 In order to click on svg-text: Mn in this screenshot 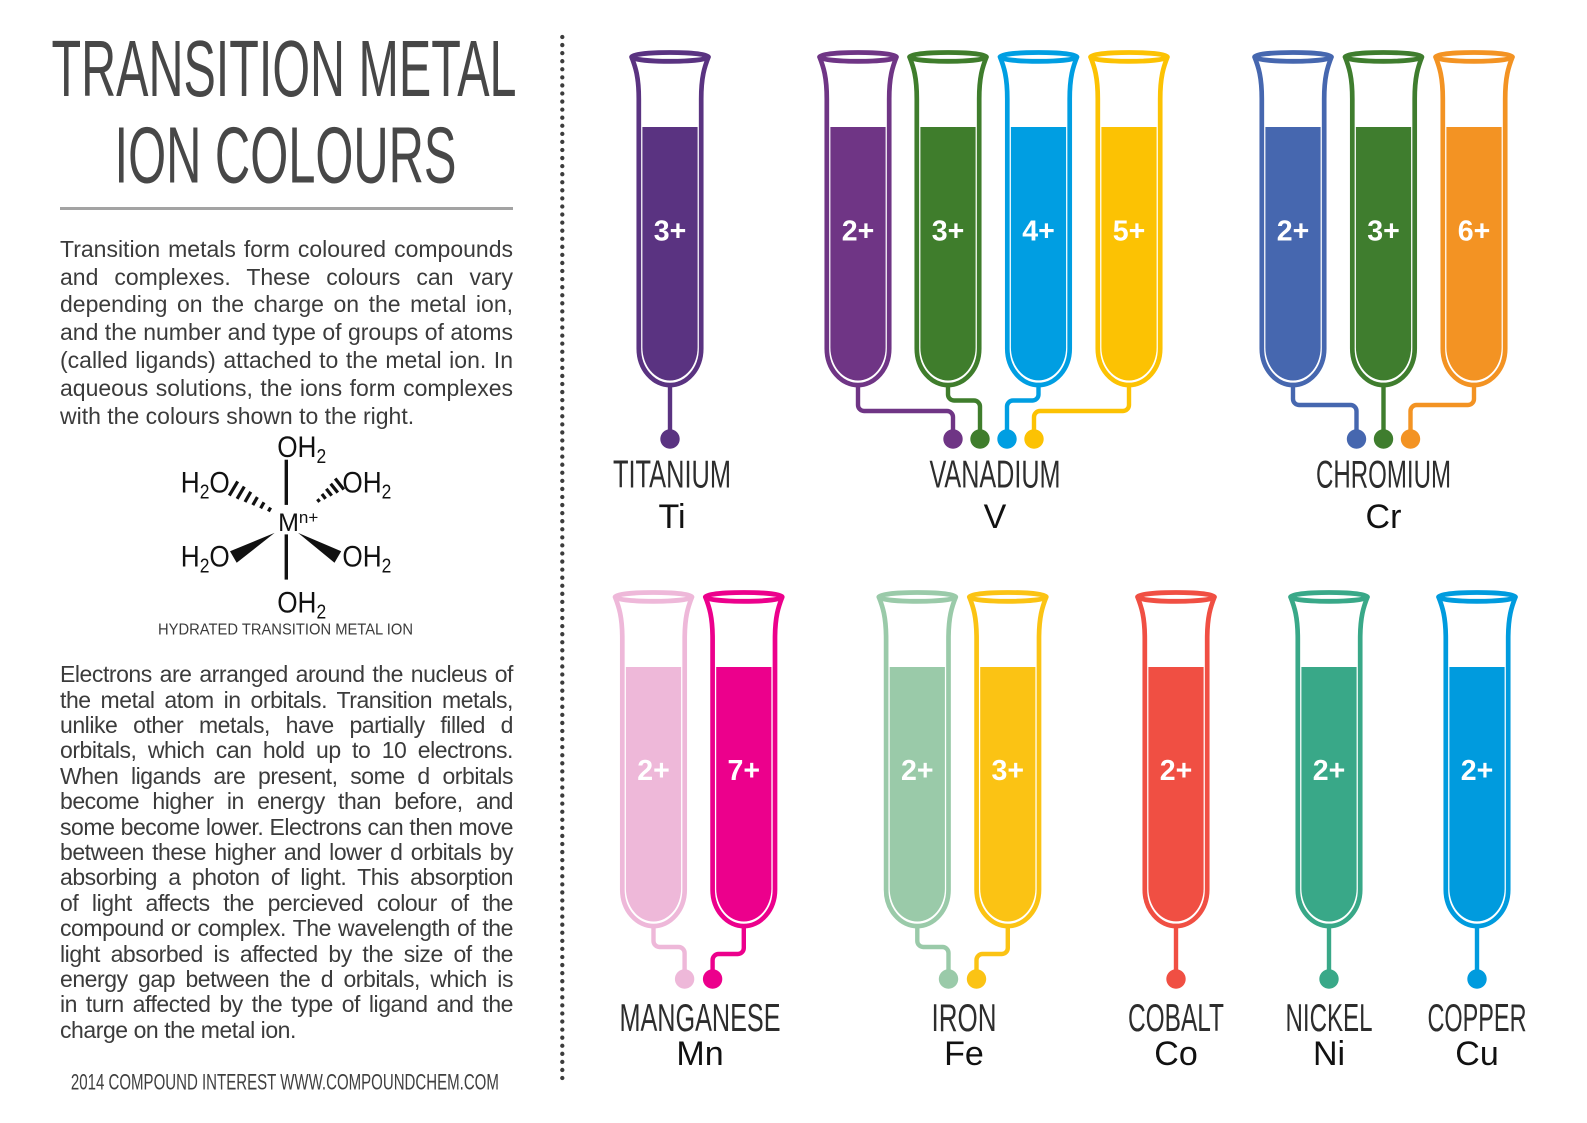, I will do `click(699, 1054)`.